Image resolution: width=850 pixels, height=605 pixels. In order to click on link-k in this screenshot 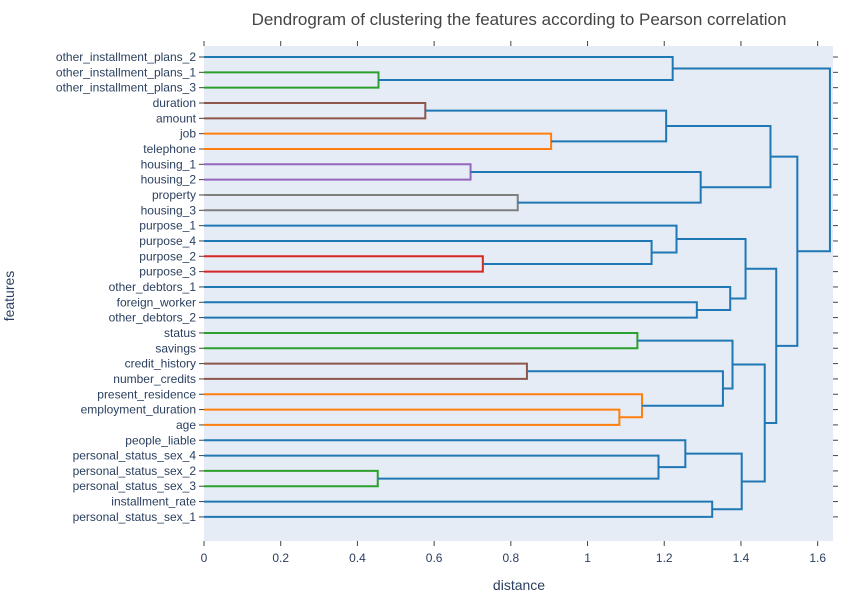, I will do `click(428, 252)`.